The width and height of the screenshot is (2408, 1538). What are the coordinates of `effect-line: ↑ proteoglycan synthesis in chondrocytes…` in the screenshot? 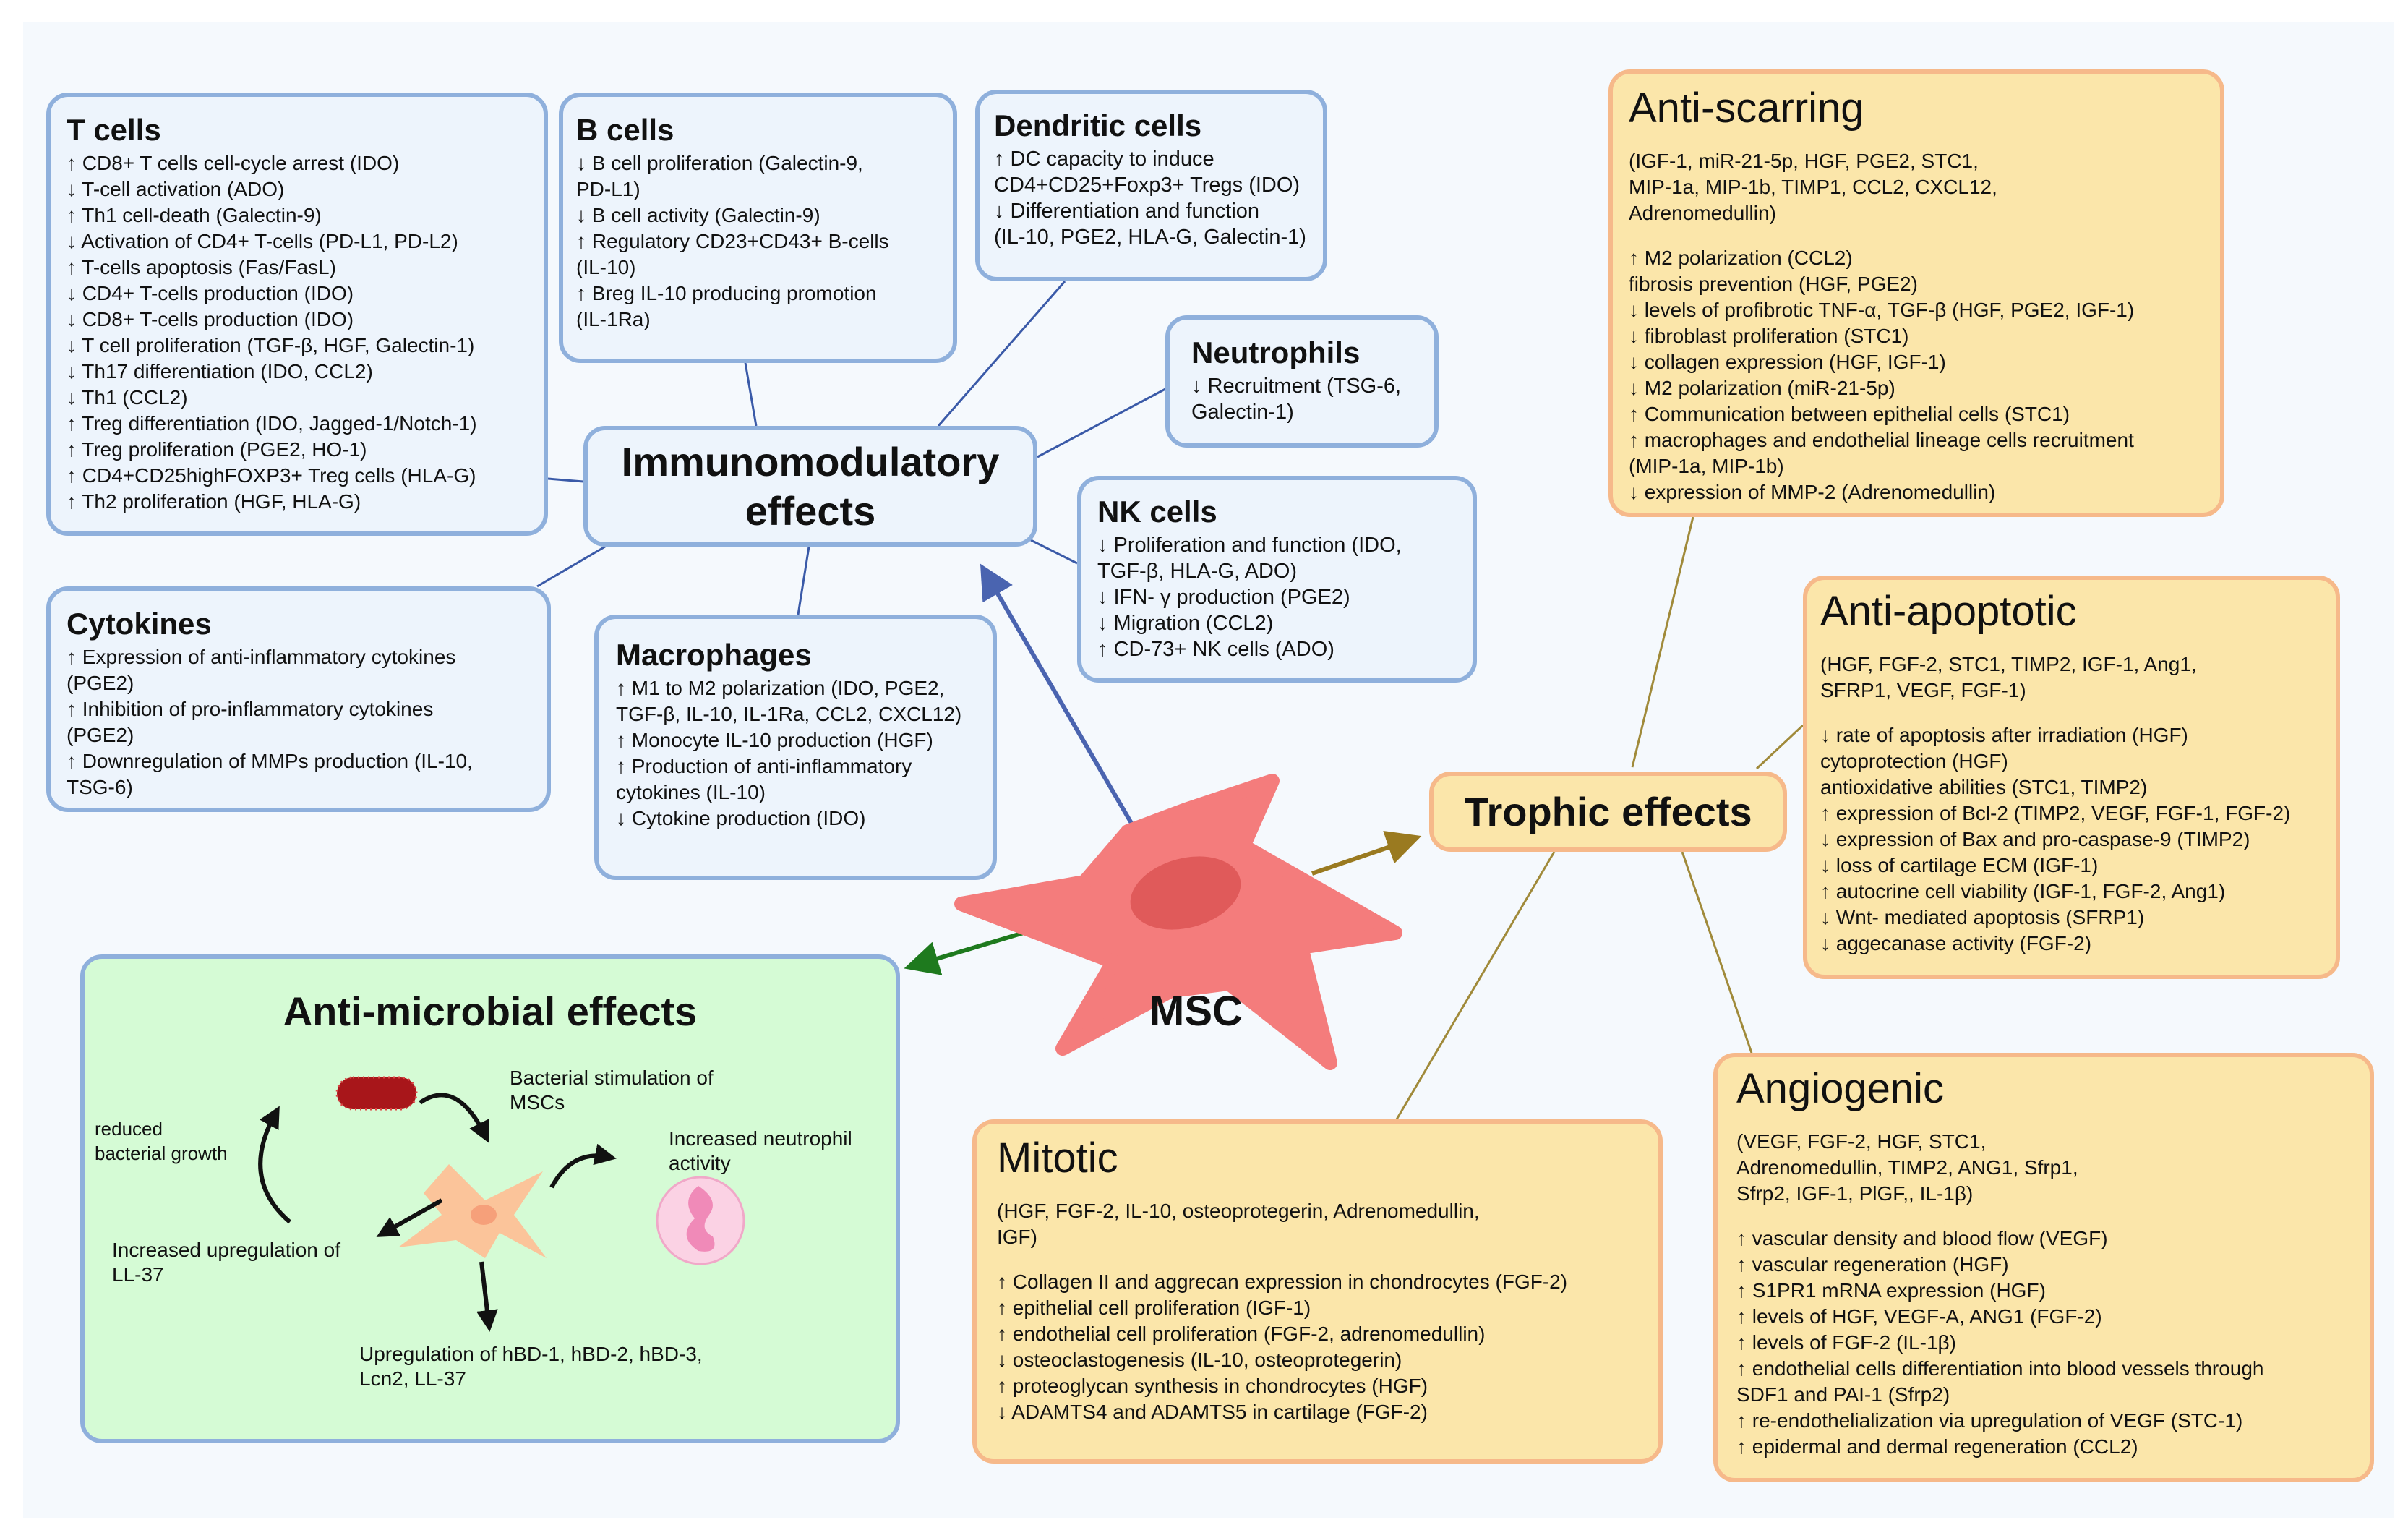 It's located at (1212, 1386).